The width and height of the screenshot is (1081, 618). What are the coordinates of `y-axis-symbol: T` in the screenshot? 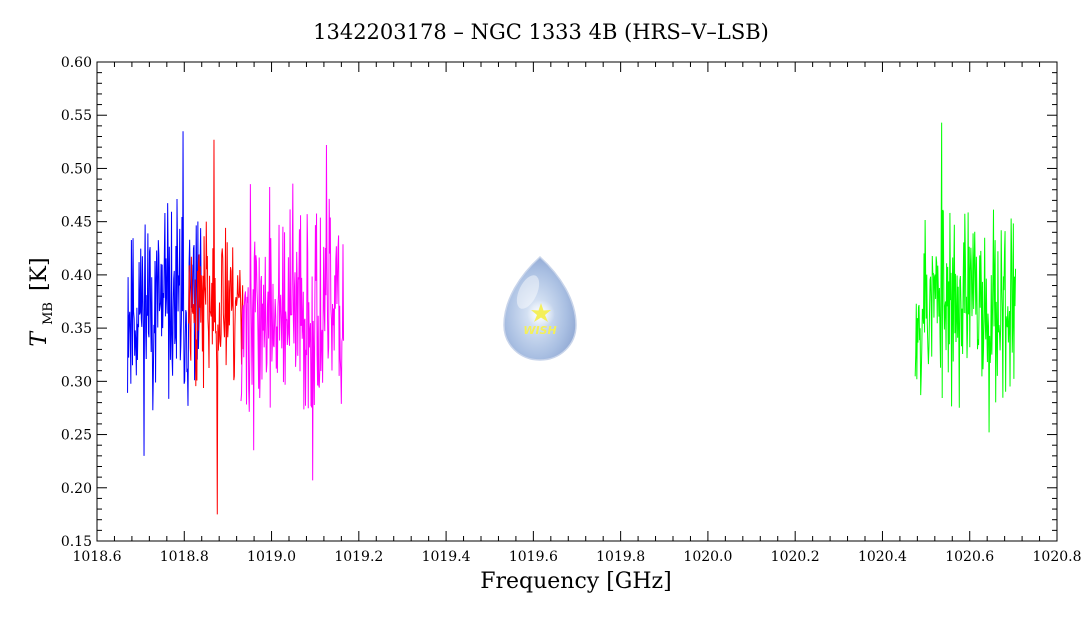 It's located at (39, 338).